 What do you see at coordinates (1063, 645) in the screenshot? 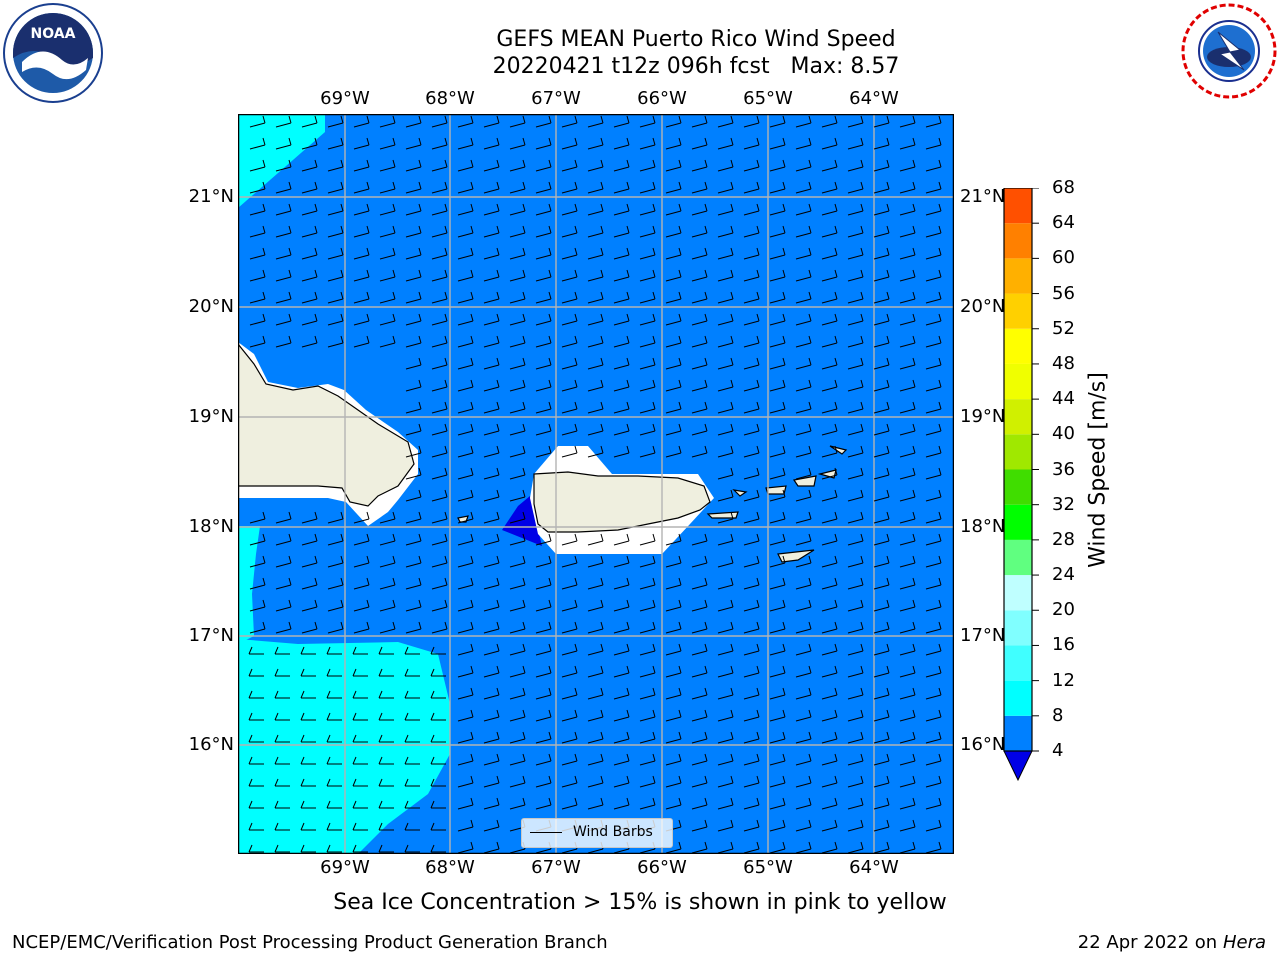
I see `colorbar-tick-label: 16` at bounding box center [1063, 645].